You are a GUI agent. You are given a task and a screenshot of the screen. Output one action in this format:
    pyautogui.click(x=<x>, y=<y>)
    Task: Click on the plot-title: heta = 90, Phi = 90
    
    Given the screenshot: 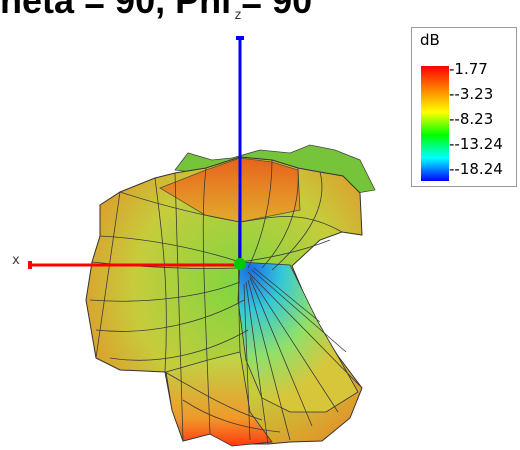 What is the action you would take?
    pyautogui.click(x=156, y=10)
    